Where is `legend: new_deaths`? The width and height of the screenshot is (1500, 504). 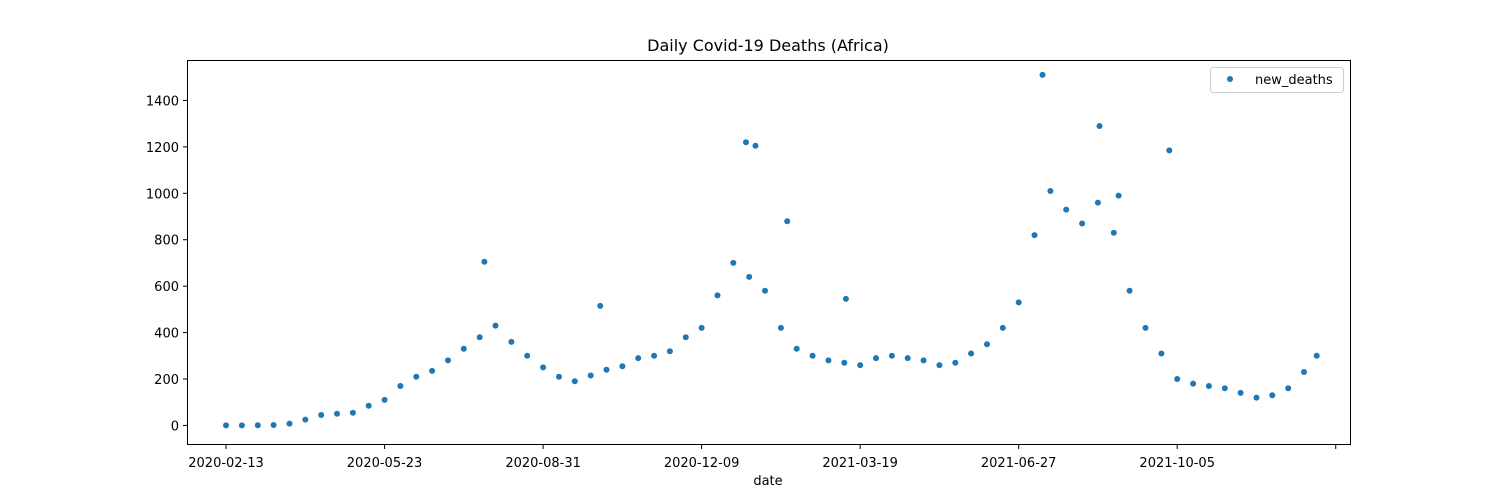
legend: new_deaths is located at coordinates (1277, 80).